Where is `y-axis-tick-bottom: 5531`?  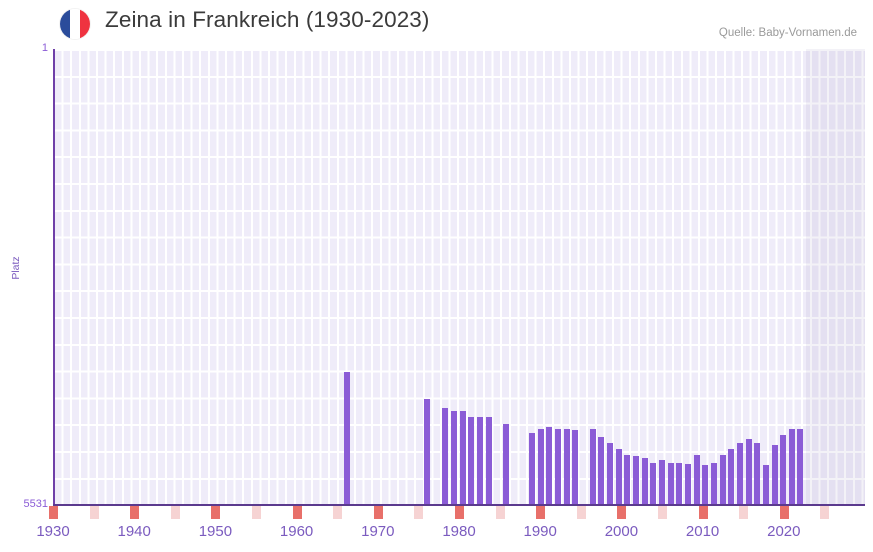 y-axis-tick-bottom: 5531 is located at coordinates (35, 504).